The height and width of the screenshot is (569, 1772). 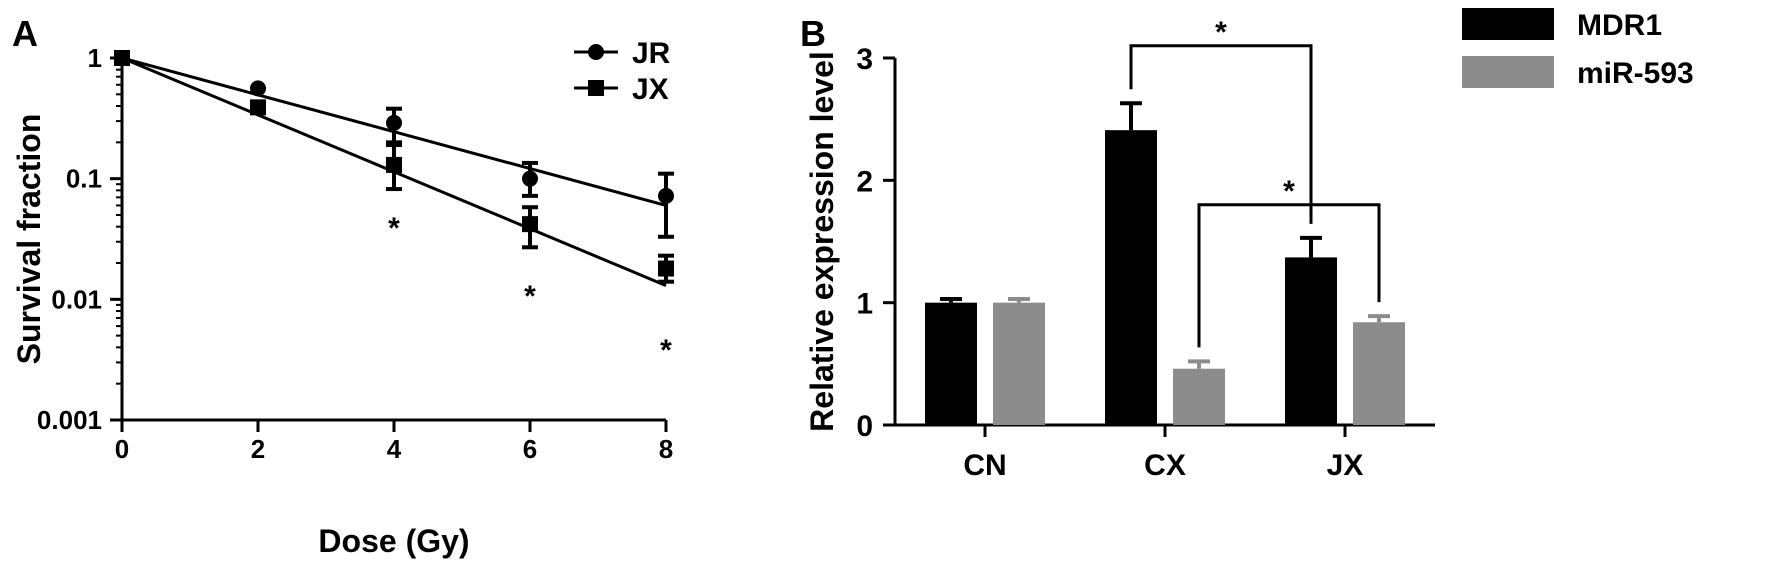 I want to click on x-tick-label: CN, so click(x=984, y=465).